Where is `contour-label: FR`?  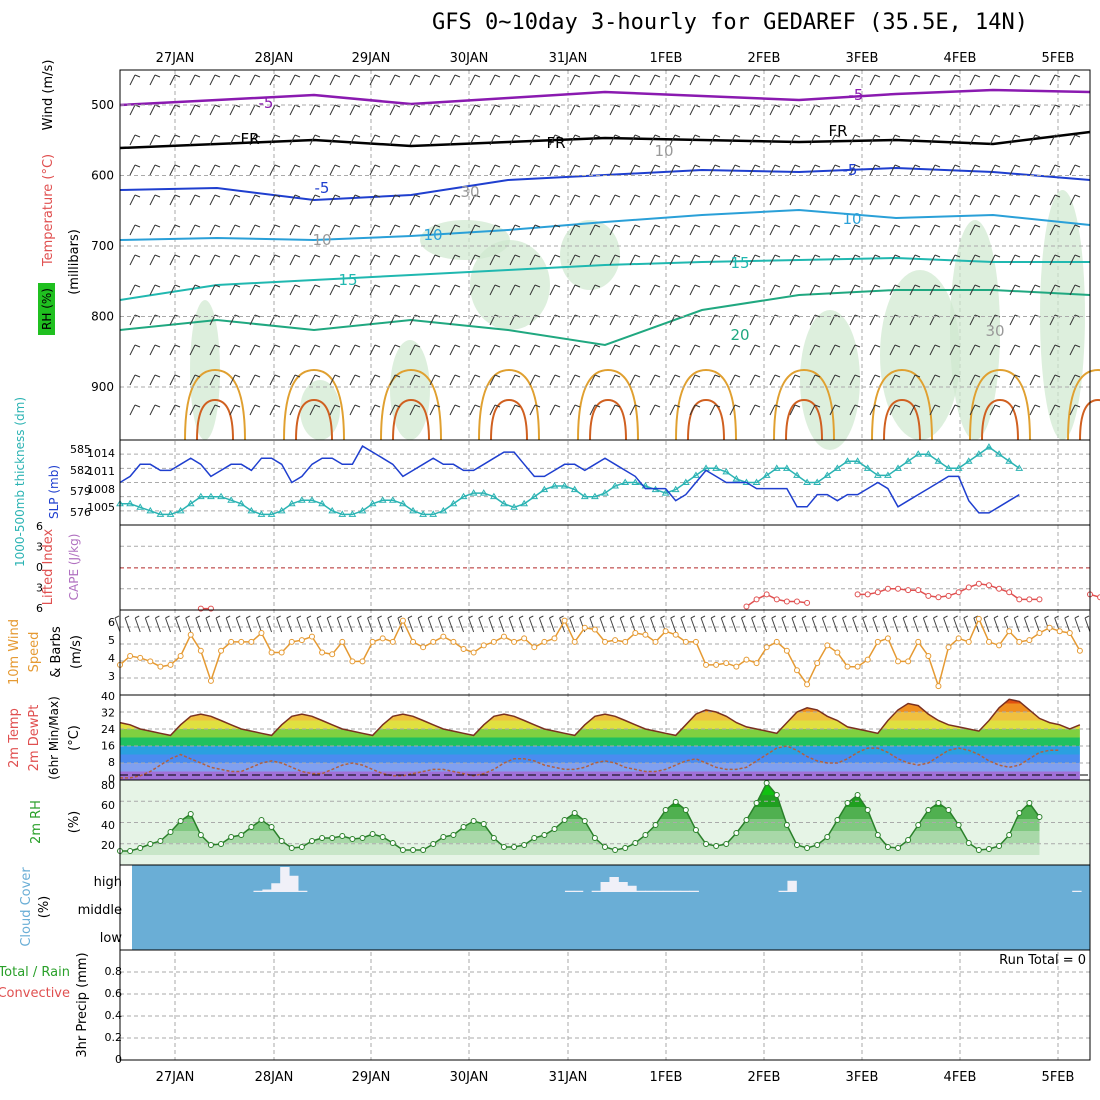
contour-label: FR is located at coordinates (837, 131).